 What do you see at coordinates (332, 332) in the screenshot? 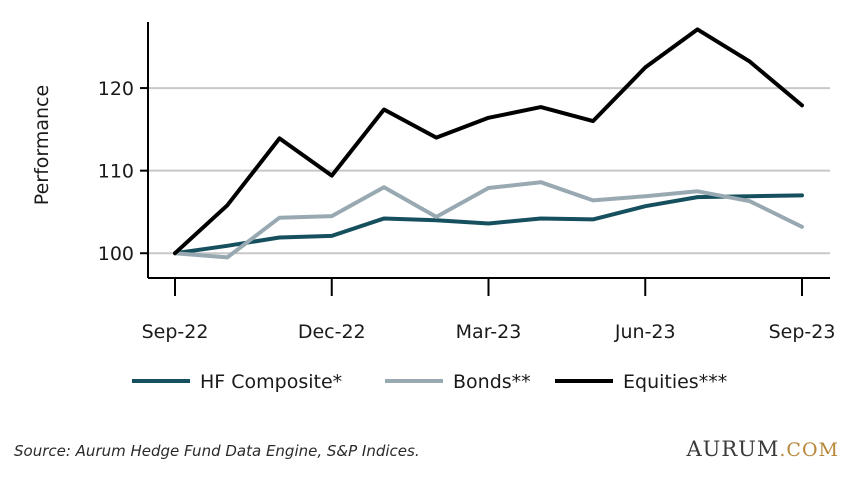
I see `x-tick-label: Dec-22` at bounding box center [332, 332].